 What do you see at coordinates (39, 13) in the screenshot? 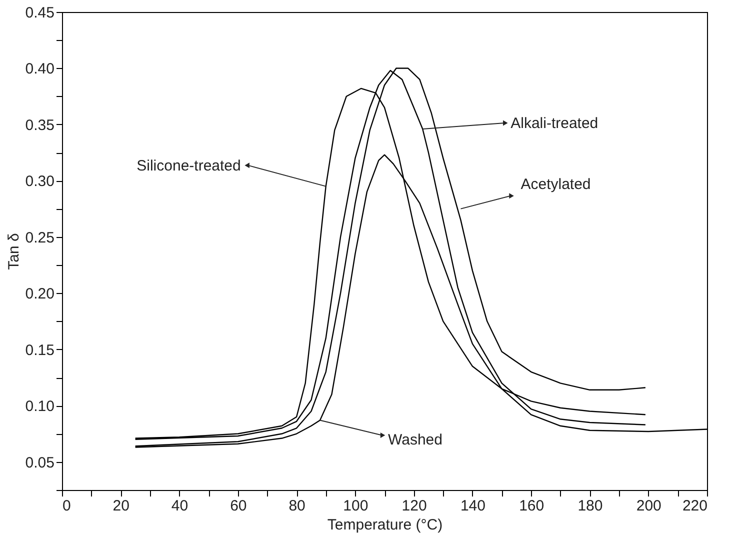
I see `y-tick-label: 0.45` at bounding box center [39, 13].